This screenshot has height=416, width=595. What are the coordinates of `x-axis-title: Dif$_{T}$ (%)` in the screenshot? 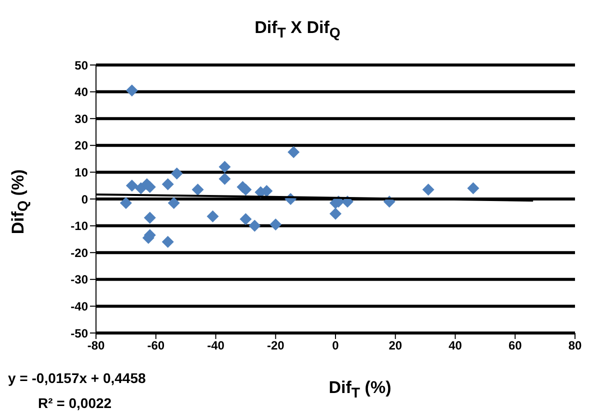 It's located at (360, 390).